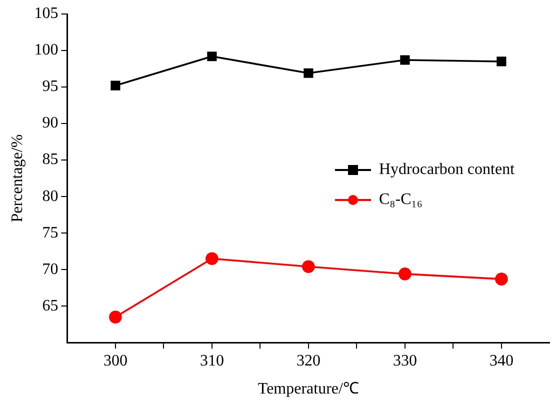 This screenshot has height=405, width=557. What do you see at coordinates (212, 361) in the screenshot?
I see `x-tick-label: 310` at bounding box center [212, 361].